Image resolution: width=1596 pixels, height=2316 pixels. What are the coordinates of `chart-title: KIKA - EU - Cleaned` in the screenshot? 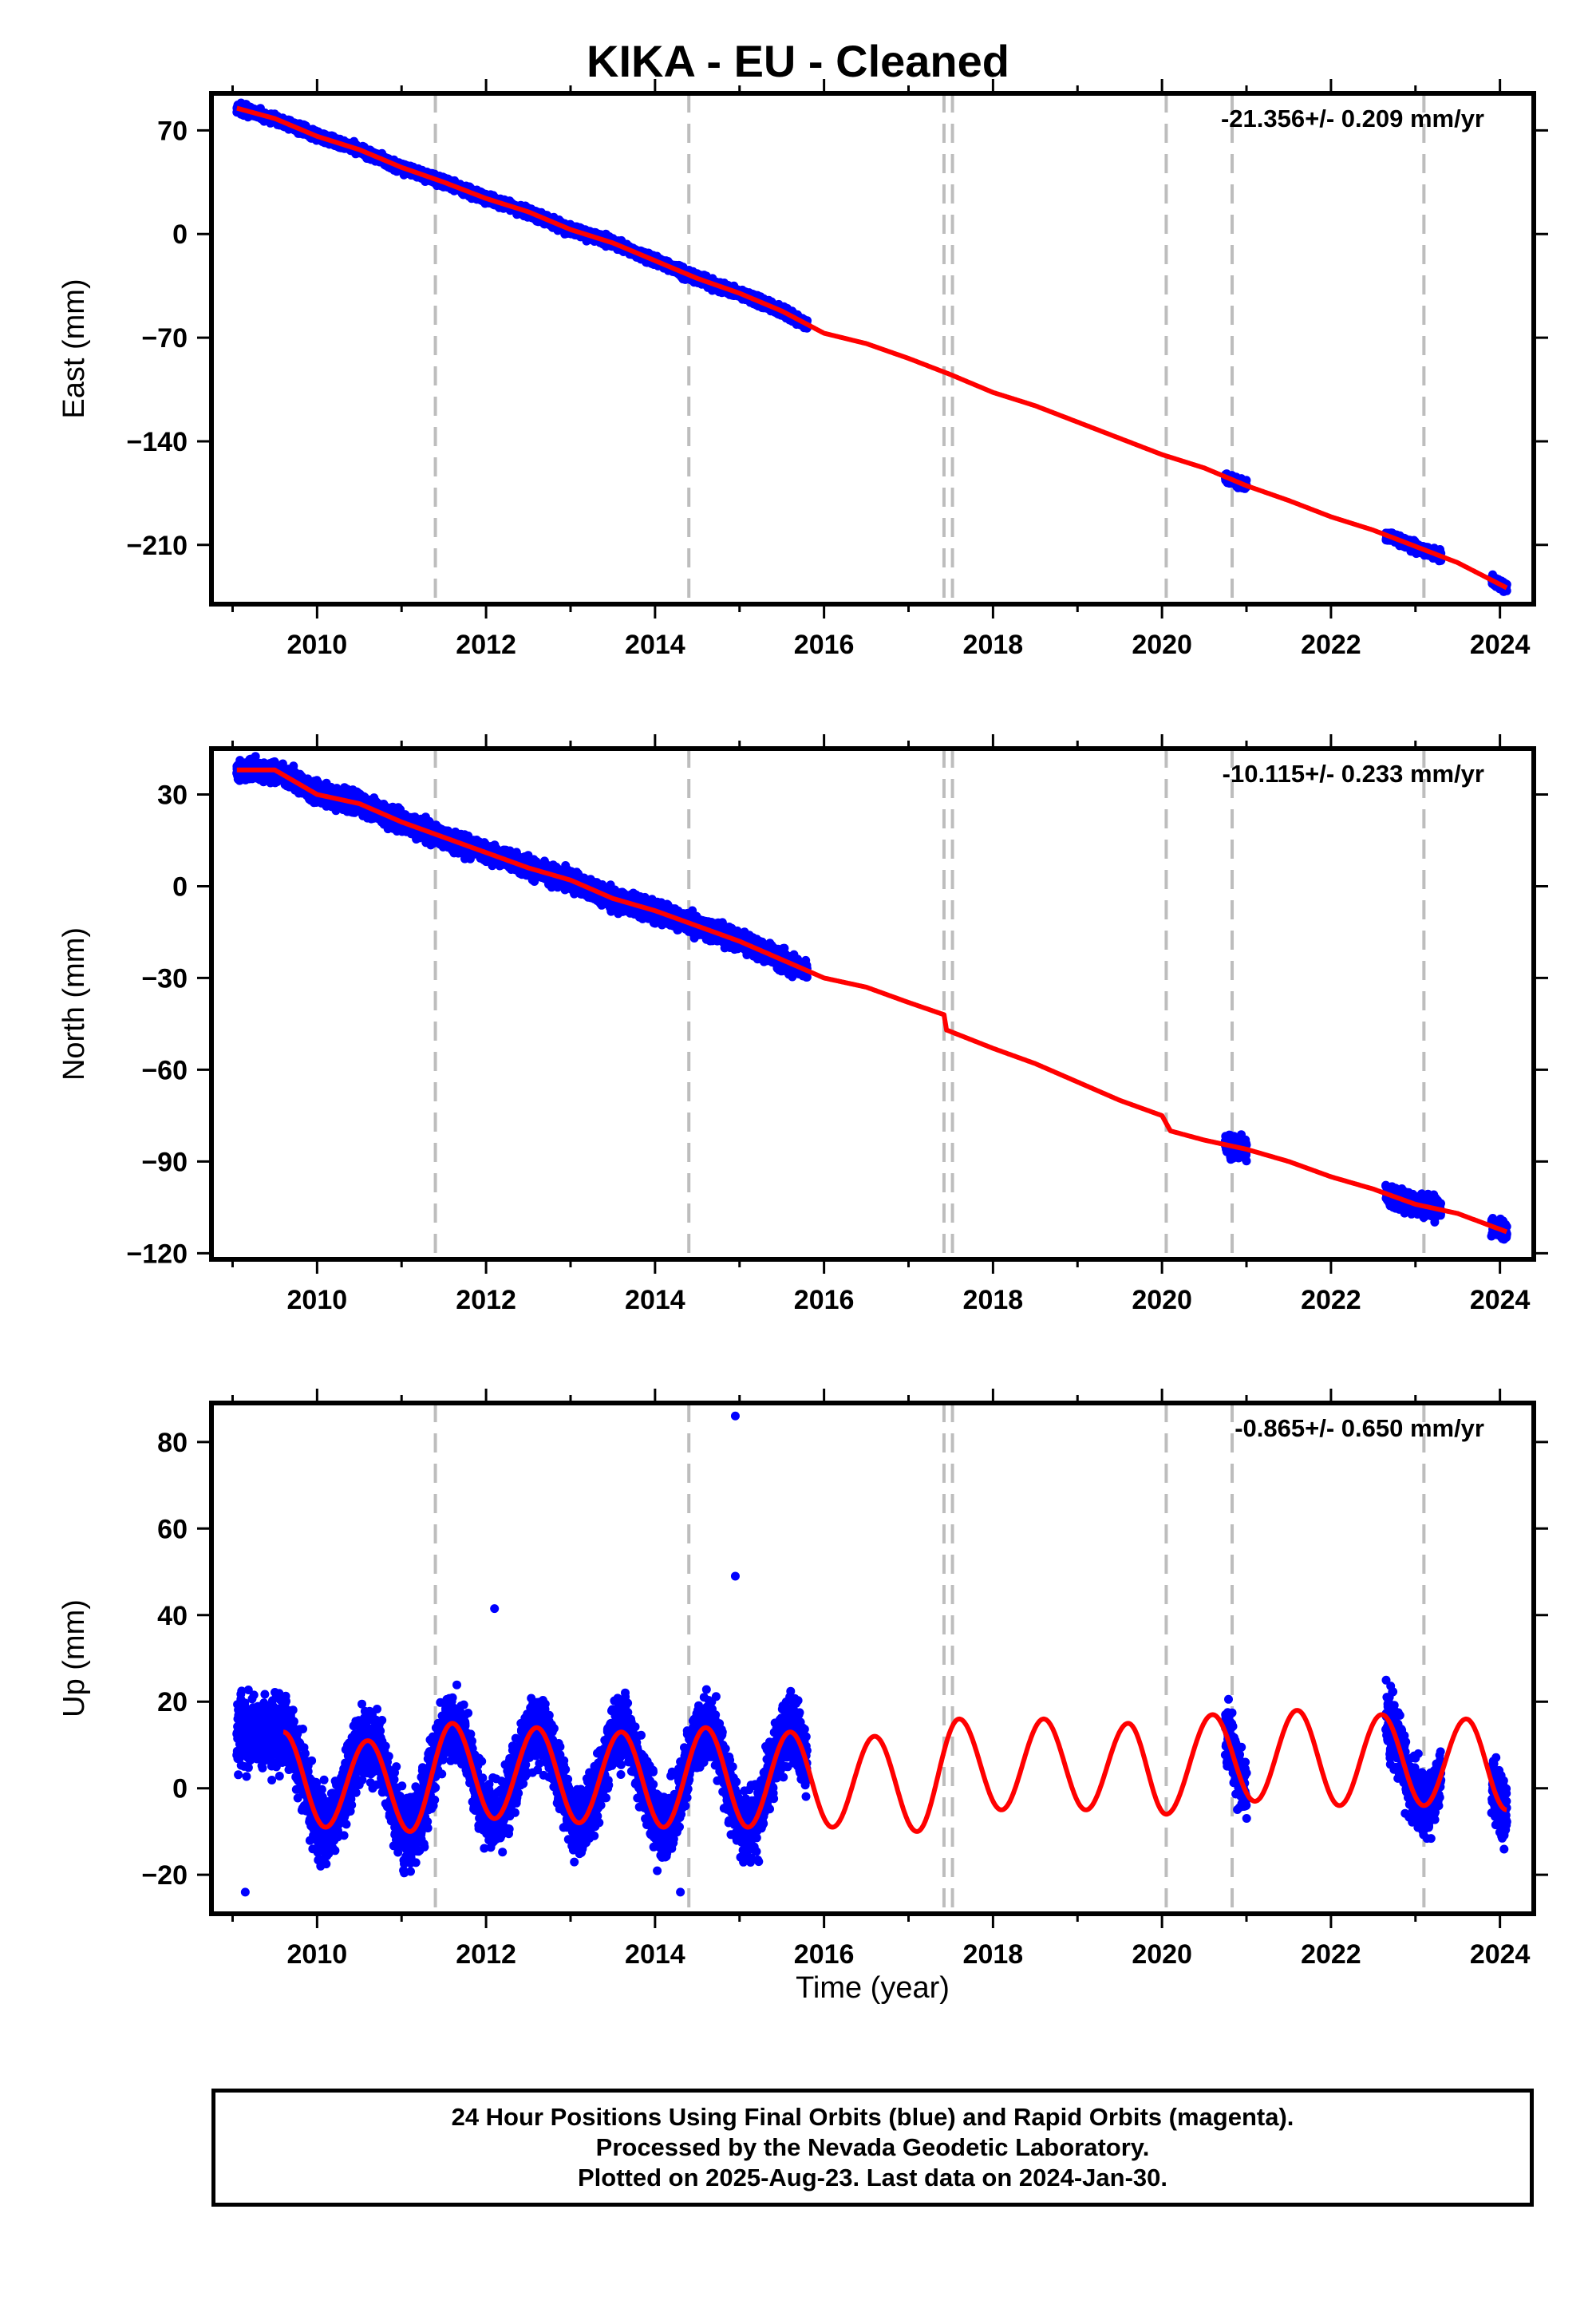 It's located at (798, 61).